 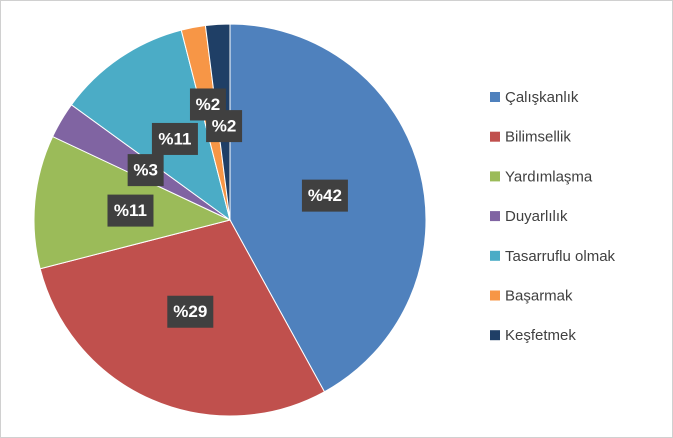 I want to click on legend-label: Tasarruflu olmak, so click(x=560, y=256).